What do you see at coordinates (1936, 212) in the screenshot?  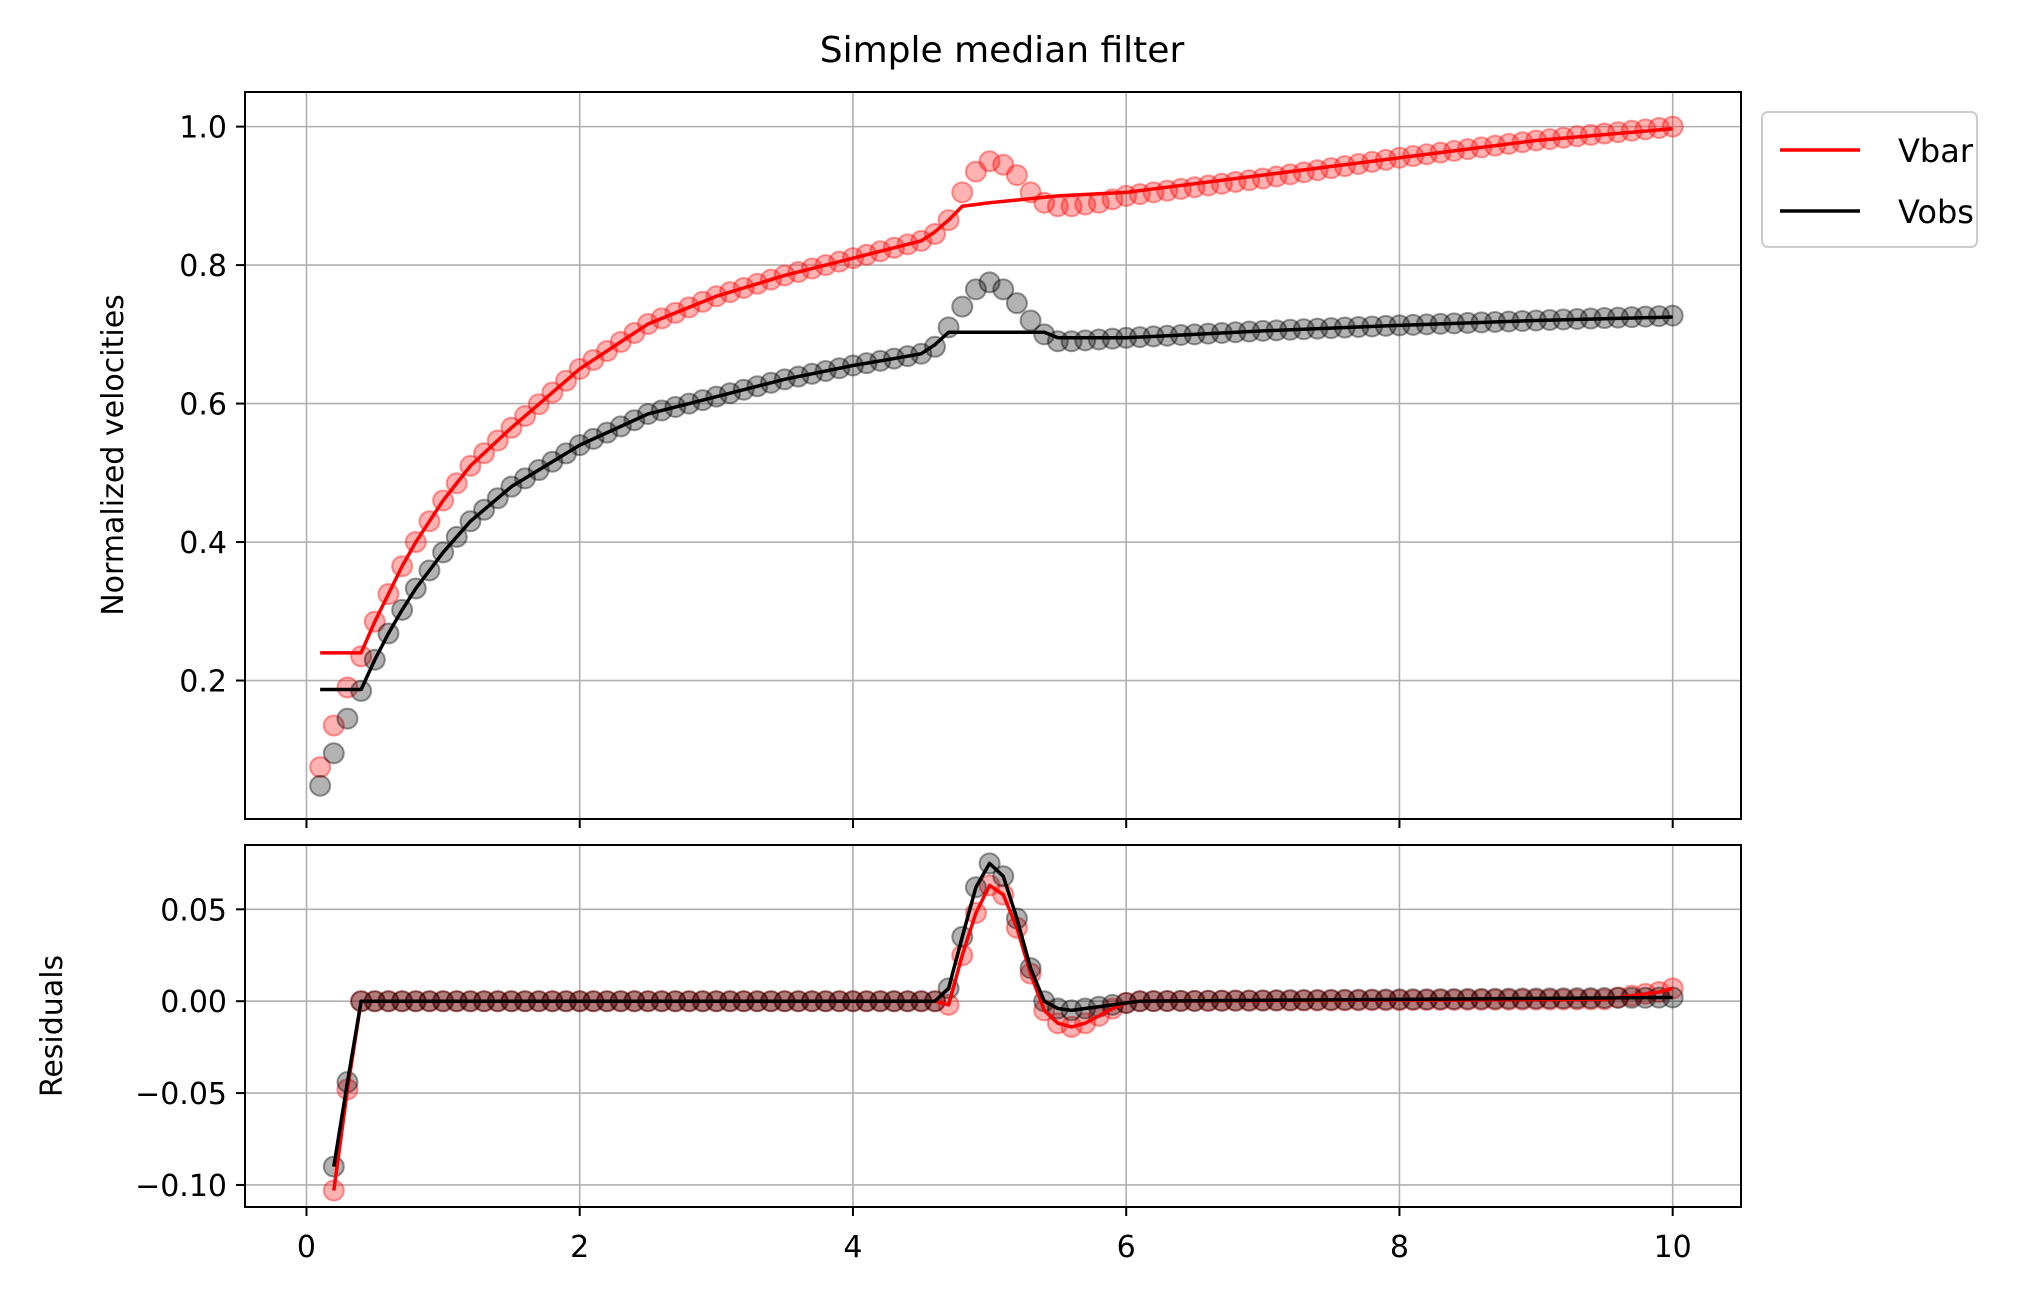 I see `legend-label-vobs: Vobs` at bounding box center [1936, 212].